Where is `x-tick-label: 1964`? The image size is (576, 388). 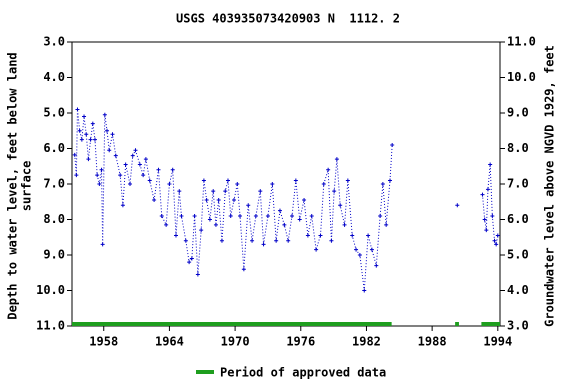
x-tick-label: 1964 is located at coordinates (169, 342).